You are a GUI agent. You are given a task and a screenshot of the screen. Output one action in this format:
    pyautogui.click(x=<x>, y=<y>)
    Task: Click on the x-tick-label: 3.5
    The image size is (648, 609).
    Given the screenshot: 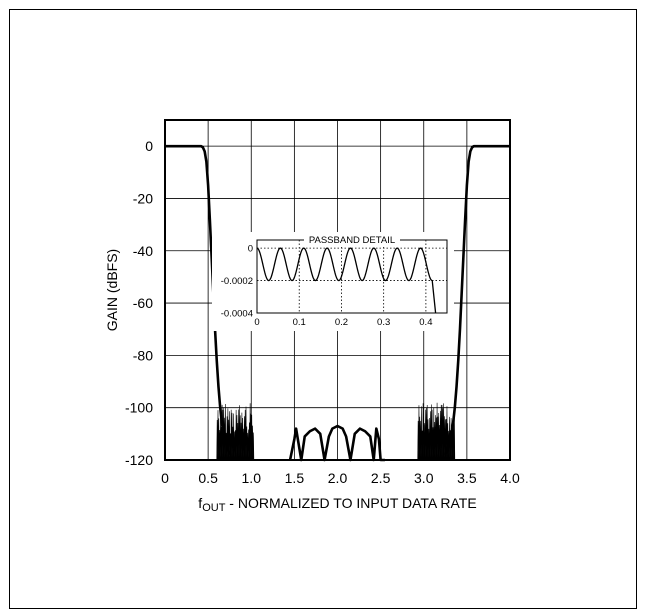 What is the action you would take?
    pyautogui.click(x=467, y=478)
    